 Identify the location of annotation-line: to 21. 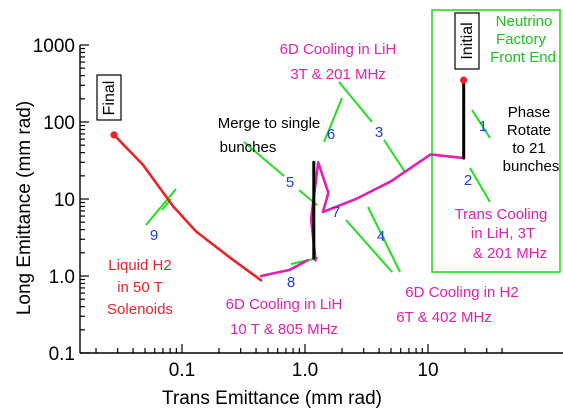
(528, 148).